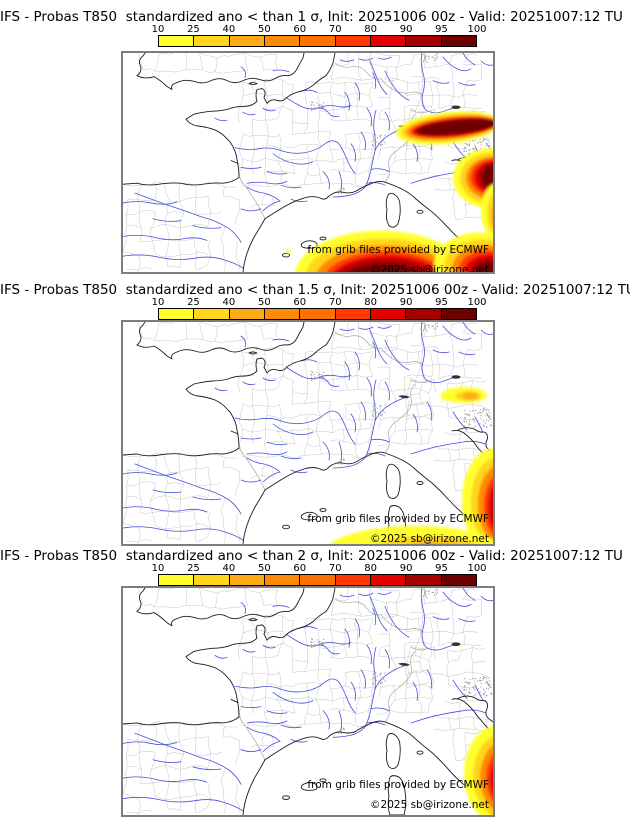  What do you see at coordinates (444, 128) in the screenshot?
I see `probability-overlay-alps-band` at bounding box center [444, 128].